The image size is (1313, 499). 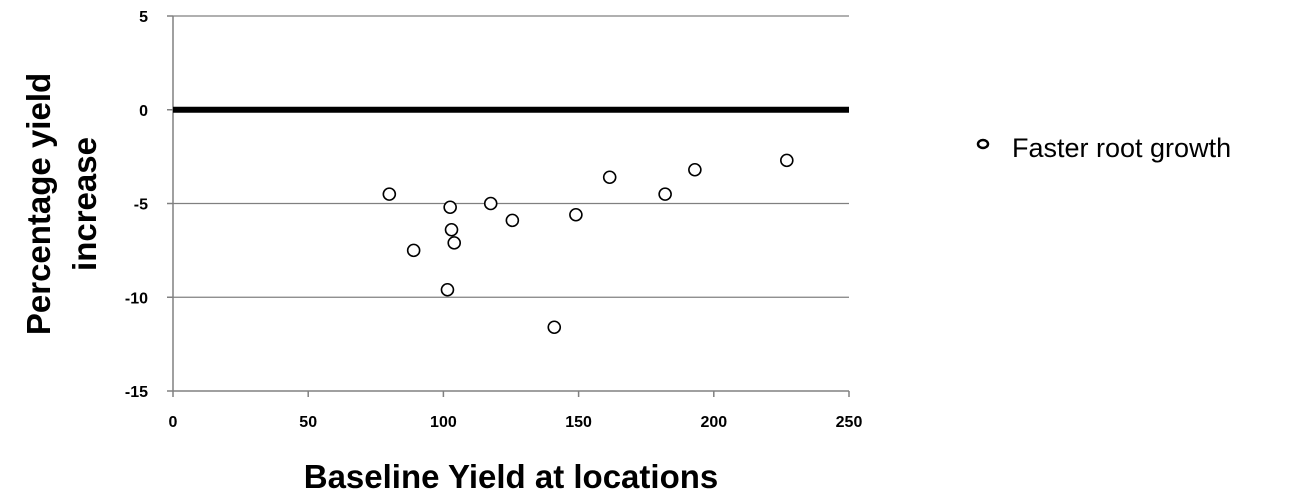 I want to click on y-axis-title: Percentage yield increase, so click(x=61, y=204).